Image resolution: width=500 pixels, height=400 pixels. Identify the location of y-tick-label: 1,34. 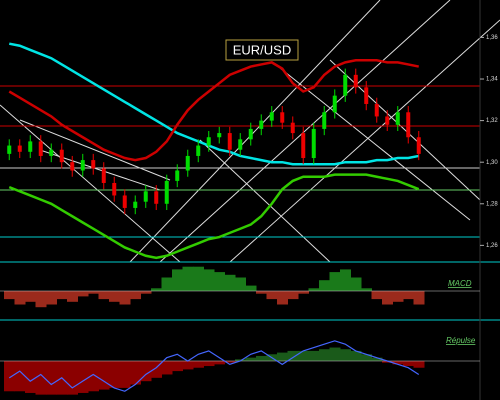
(492, 80).